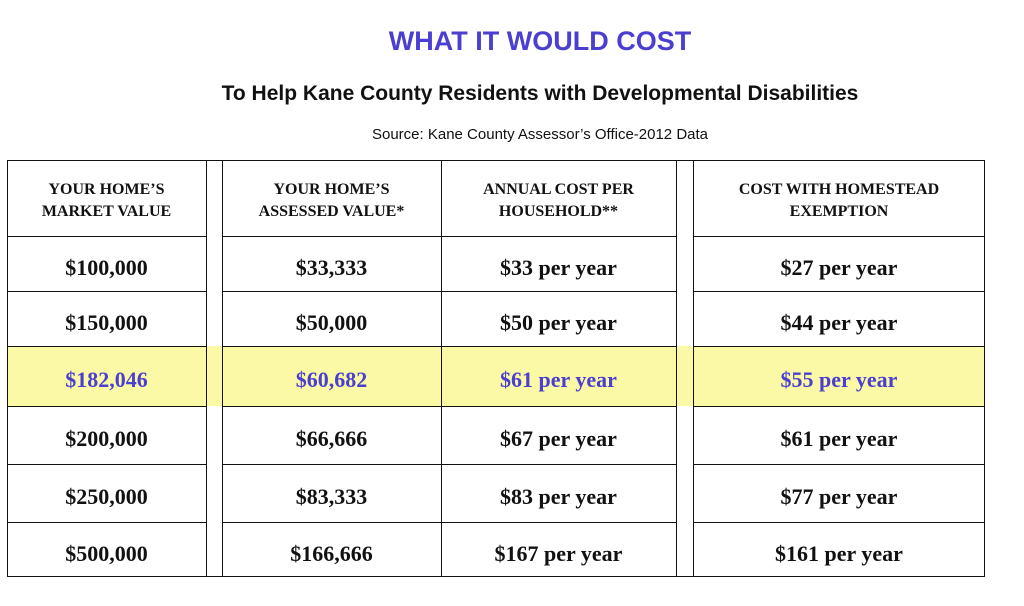 This screenshot has height=606, width=1024. What do you see at coordinates (839, 553) in the screenshot?
I see `homestead-cost-cell: $161 per year` at bounding box center [839, 553].